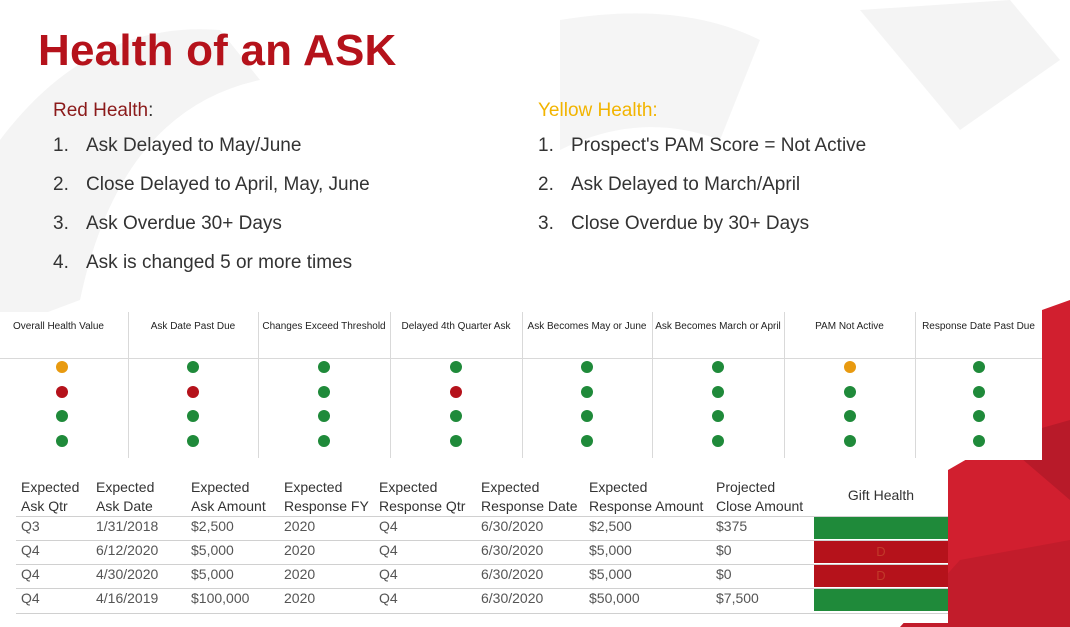  Describe the element at coordinates (228, 497) in the screenshot. I see `column-header: Expected Ask Amount` at that location.